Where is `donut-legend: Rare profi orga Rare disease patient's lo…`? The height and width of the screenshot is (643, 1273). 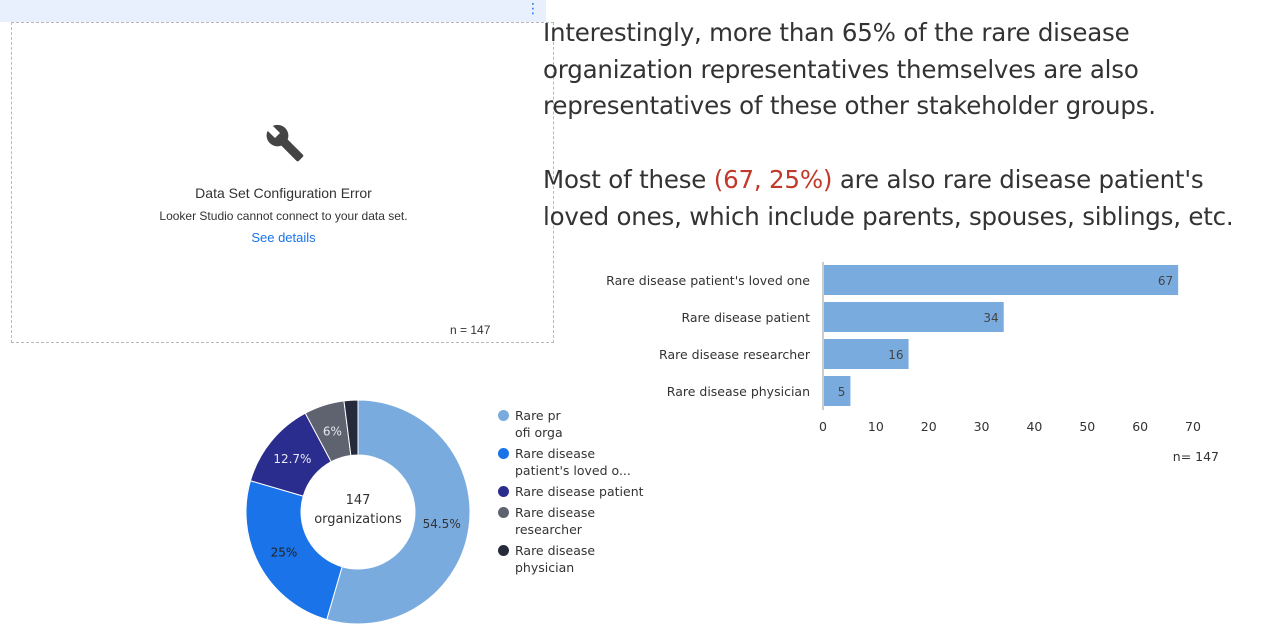
donut-legend: Rare profi orga Rare disease patient's lo… is located at coordinates (573, 493).